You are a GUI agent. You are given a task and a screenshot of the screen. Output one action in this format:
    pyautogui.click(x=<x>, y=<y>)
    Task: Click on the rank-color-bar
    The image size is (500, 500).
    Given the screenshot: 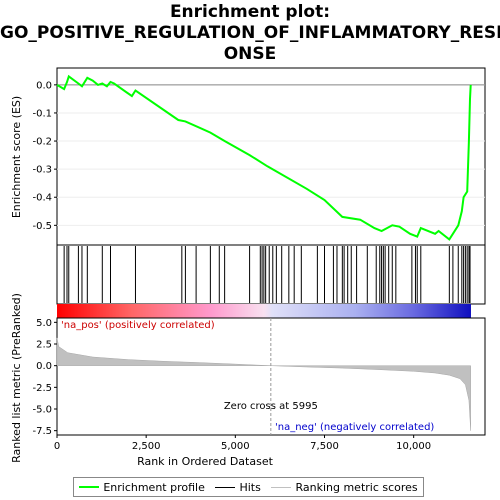 What is the action you would take?
    pyautogui.click(x=264, y=311)
    